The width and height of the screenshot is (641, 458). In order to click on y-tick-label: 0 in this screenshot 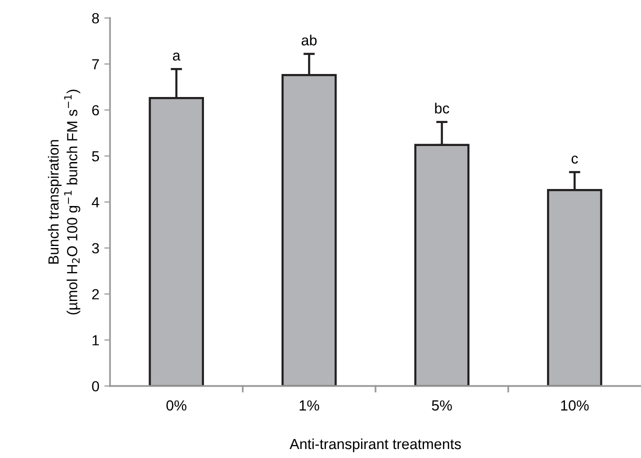, I will do `click(96, 386)`.